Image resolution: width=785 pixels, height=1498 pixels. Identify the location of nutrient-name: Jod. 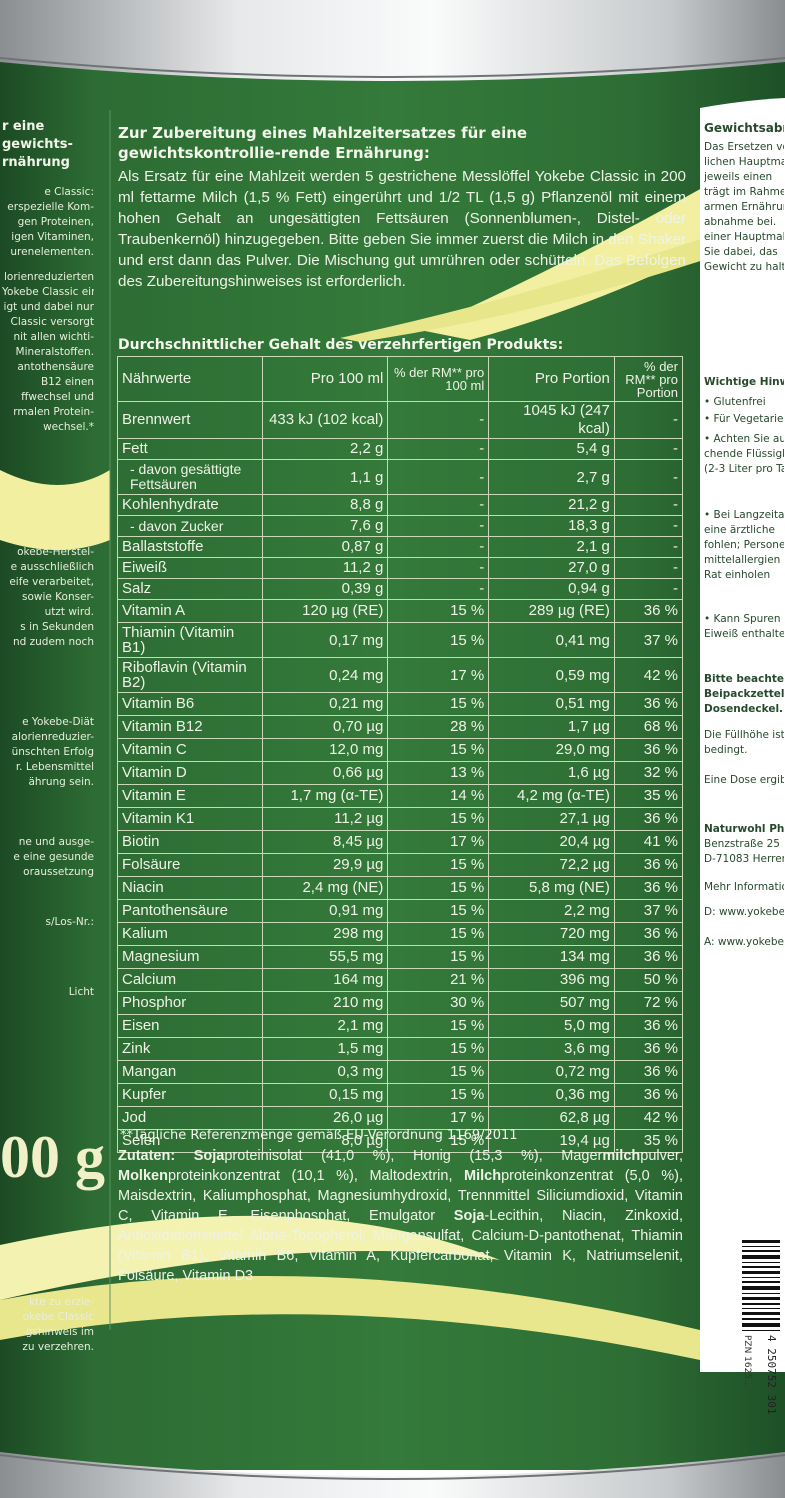
(190, 1118).